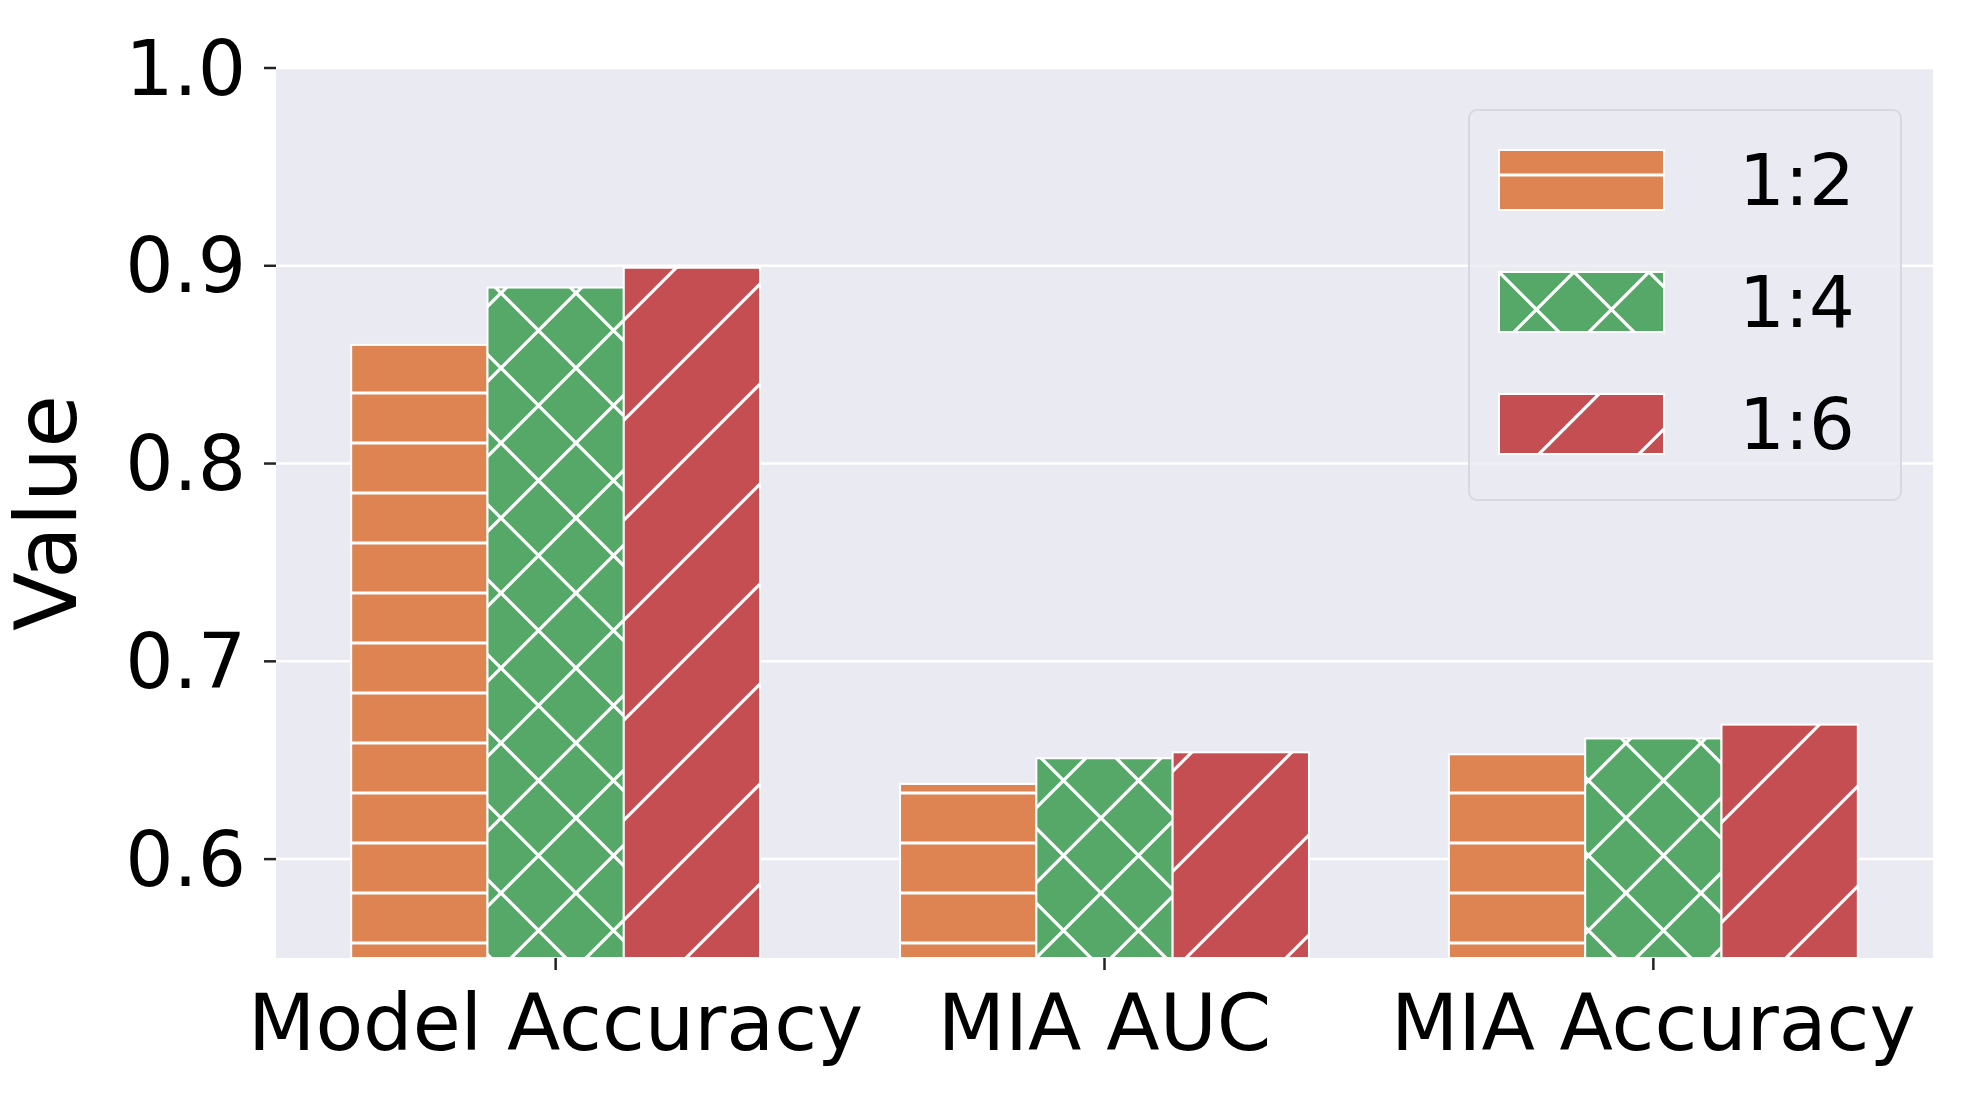 This screenshot has height=1093, width=1965. Describe the element at coordinates (1104, 1023) in the screenshot. I see `x-tick-label: MIA AUC` at that location.